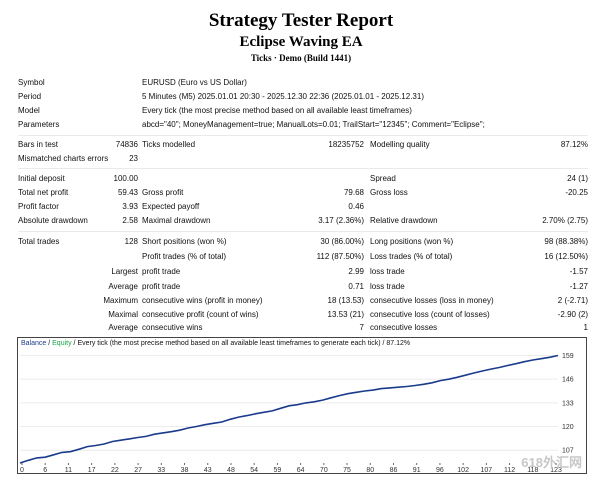 The image size is (602, 480). Describe the element at coordinates (171, 206) in the screenshot. I see `payoff-label: Expected payoff` at that location.